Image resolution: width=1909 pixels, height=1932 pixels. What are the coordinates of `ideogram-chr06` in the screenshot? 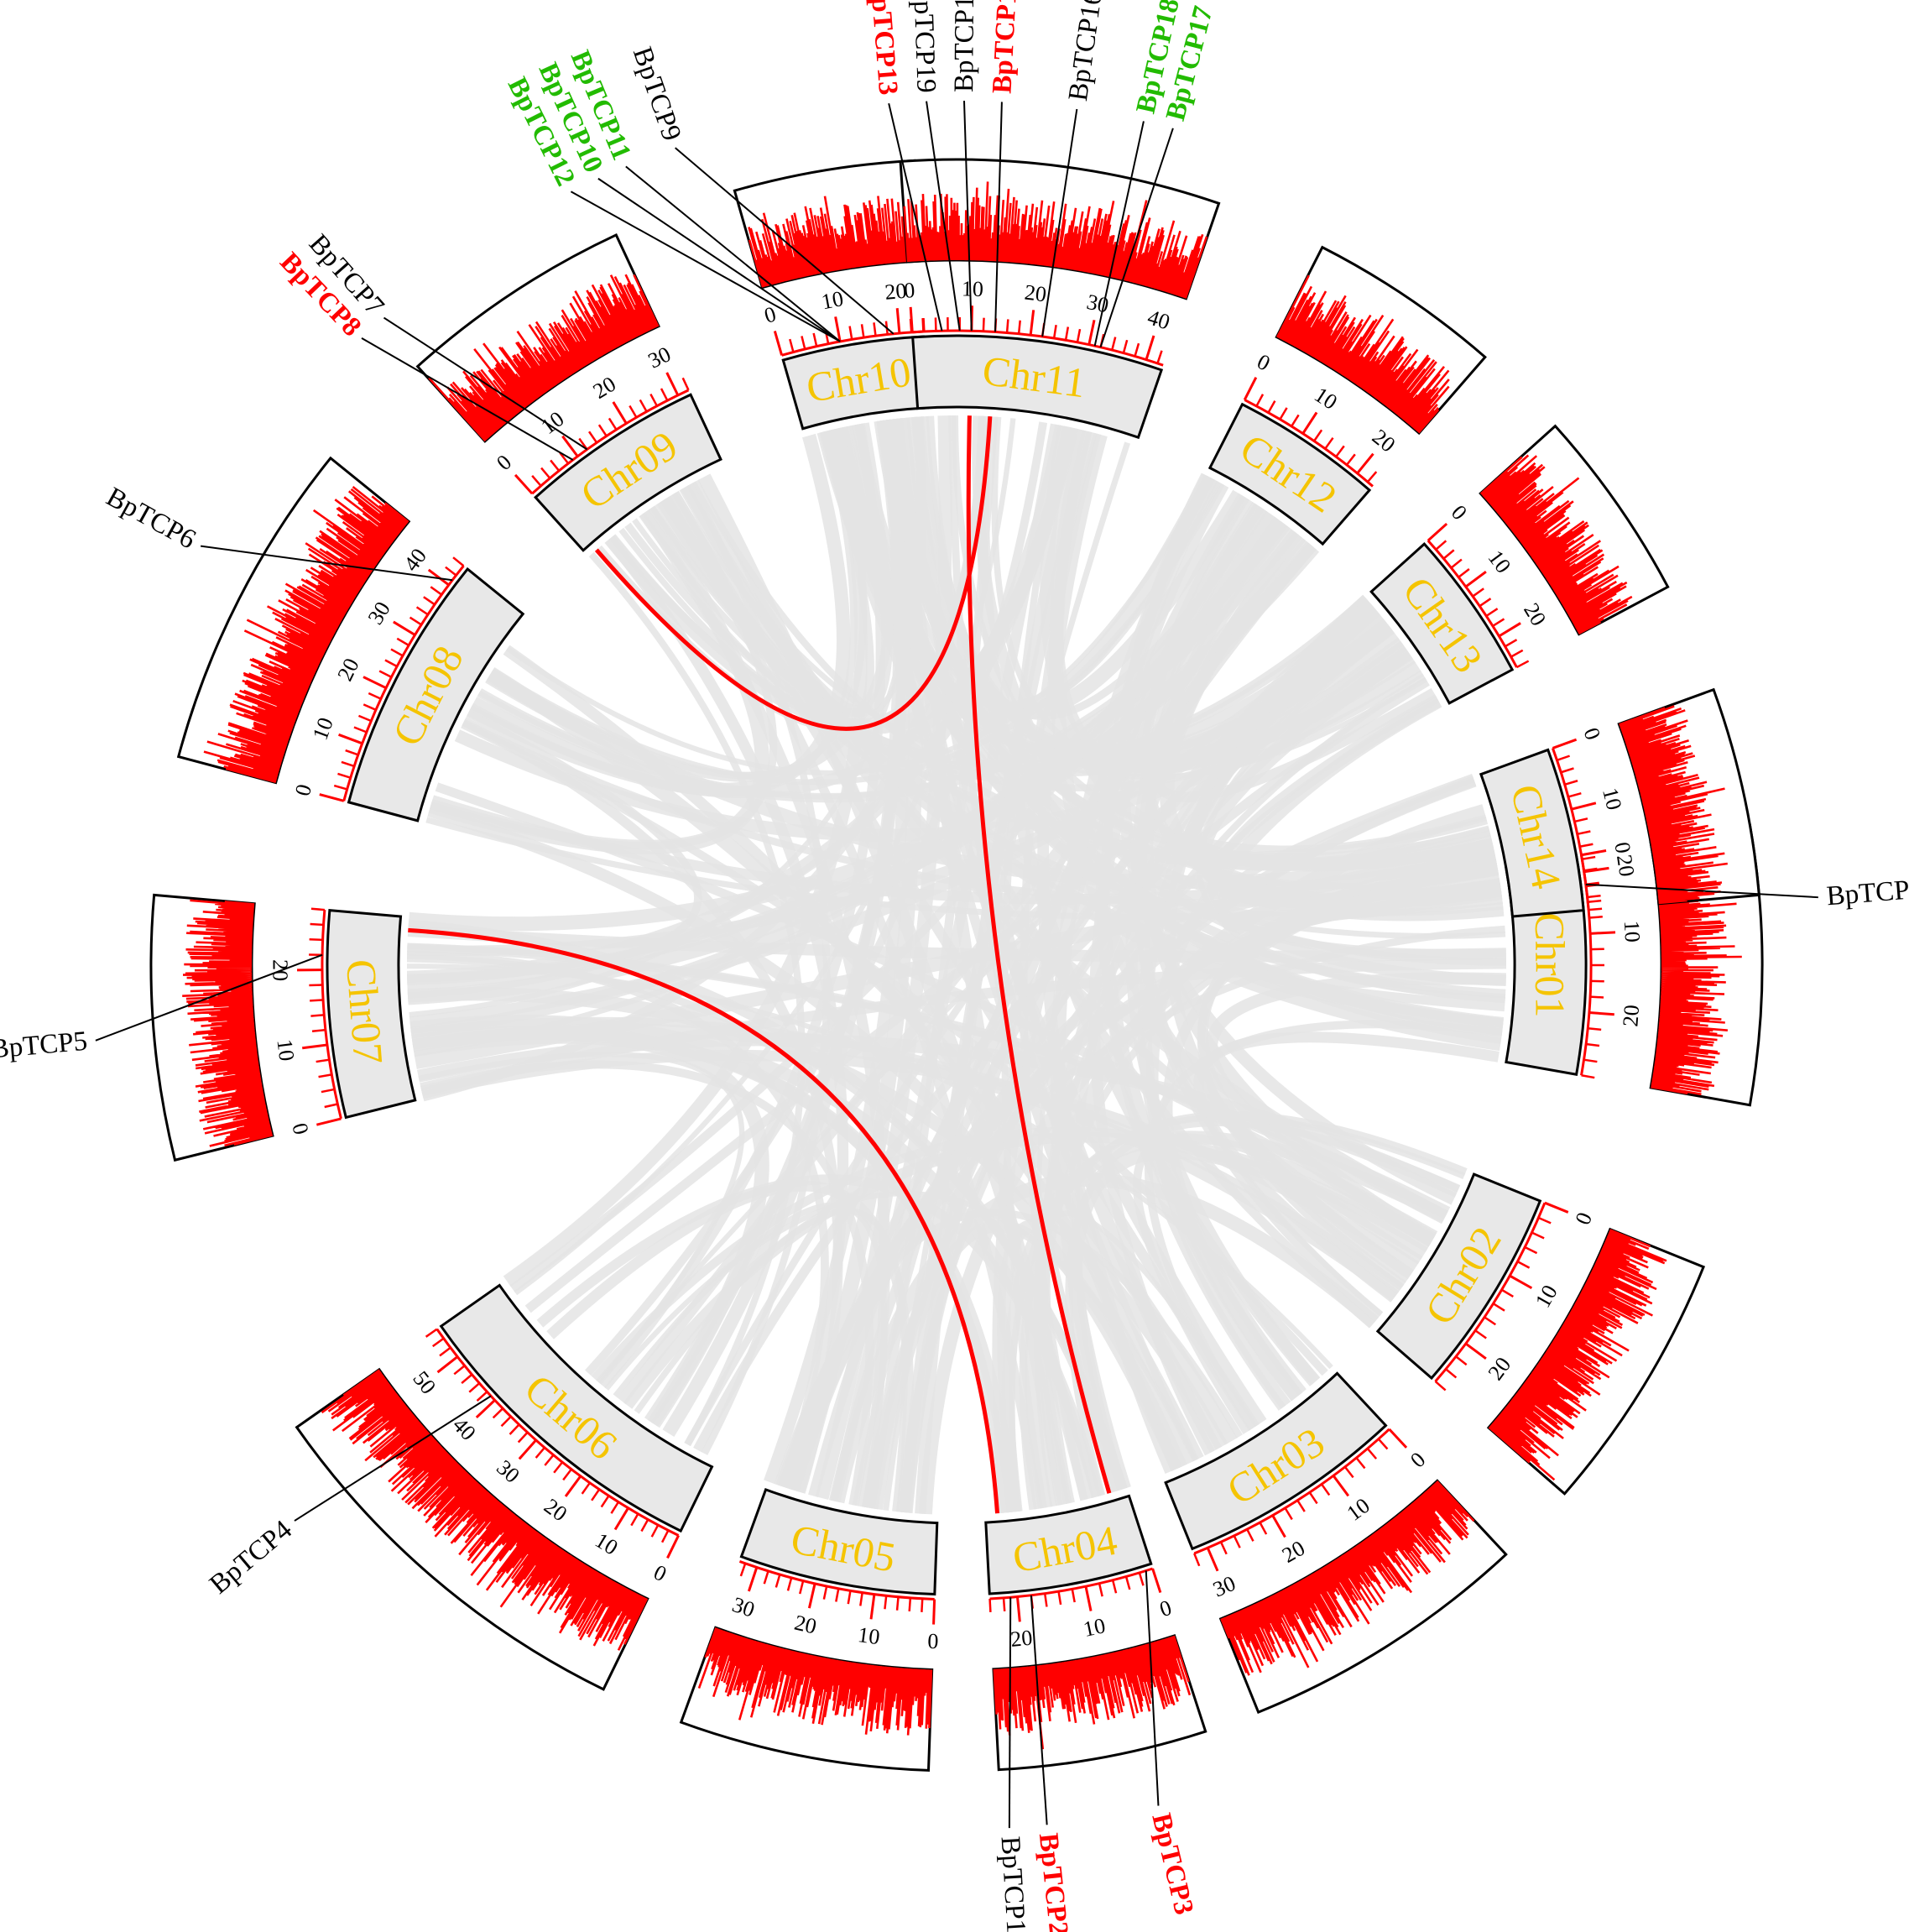 It's located at (576, 1408).